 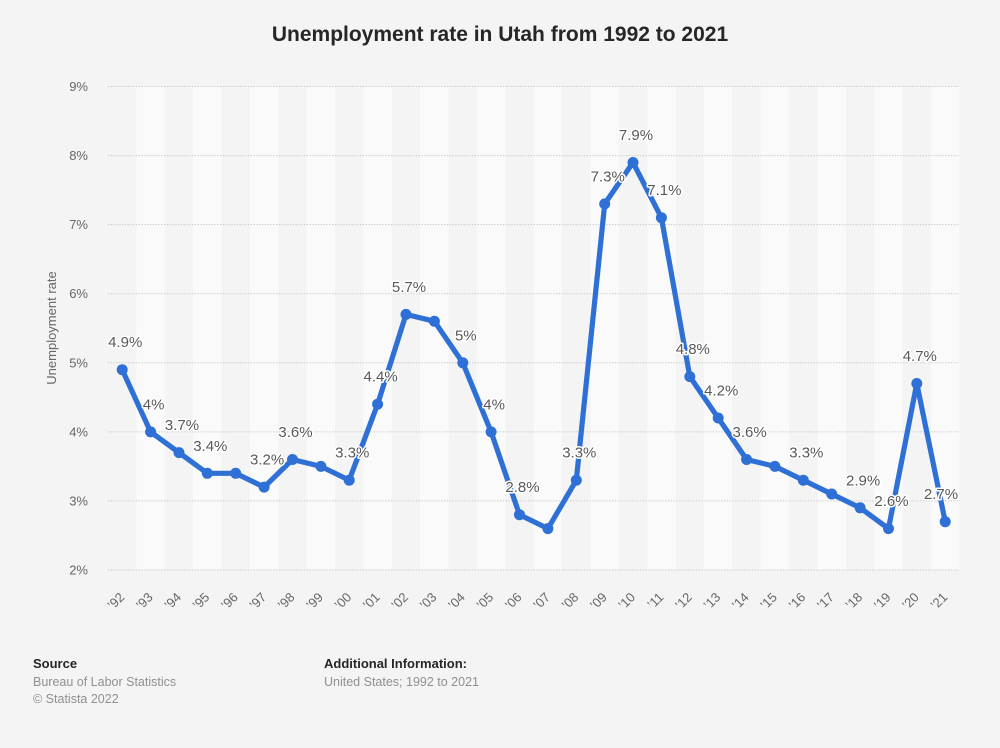 I want to click on svg-text: 3.7%, so click(x=182, y=425).